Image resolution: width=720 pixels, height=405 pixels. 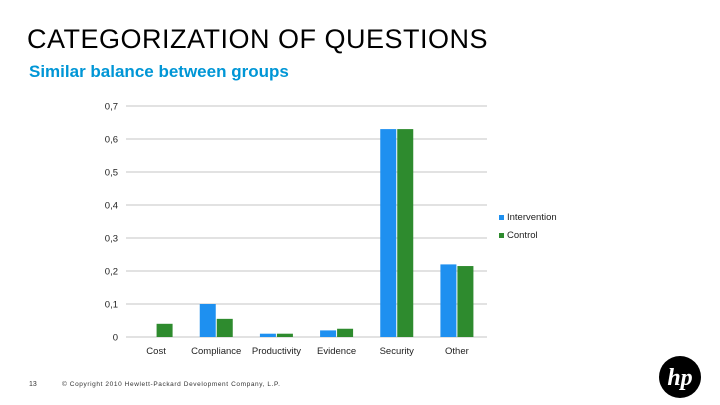 What do you see at coordinates (457, 351) in the screenshot?
I see `x-tick-label: Other` at bounding box center [457, 351].